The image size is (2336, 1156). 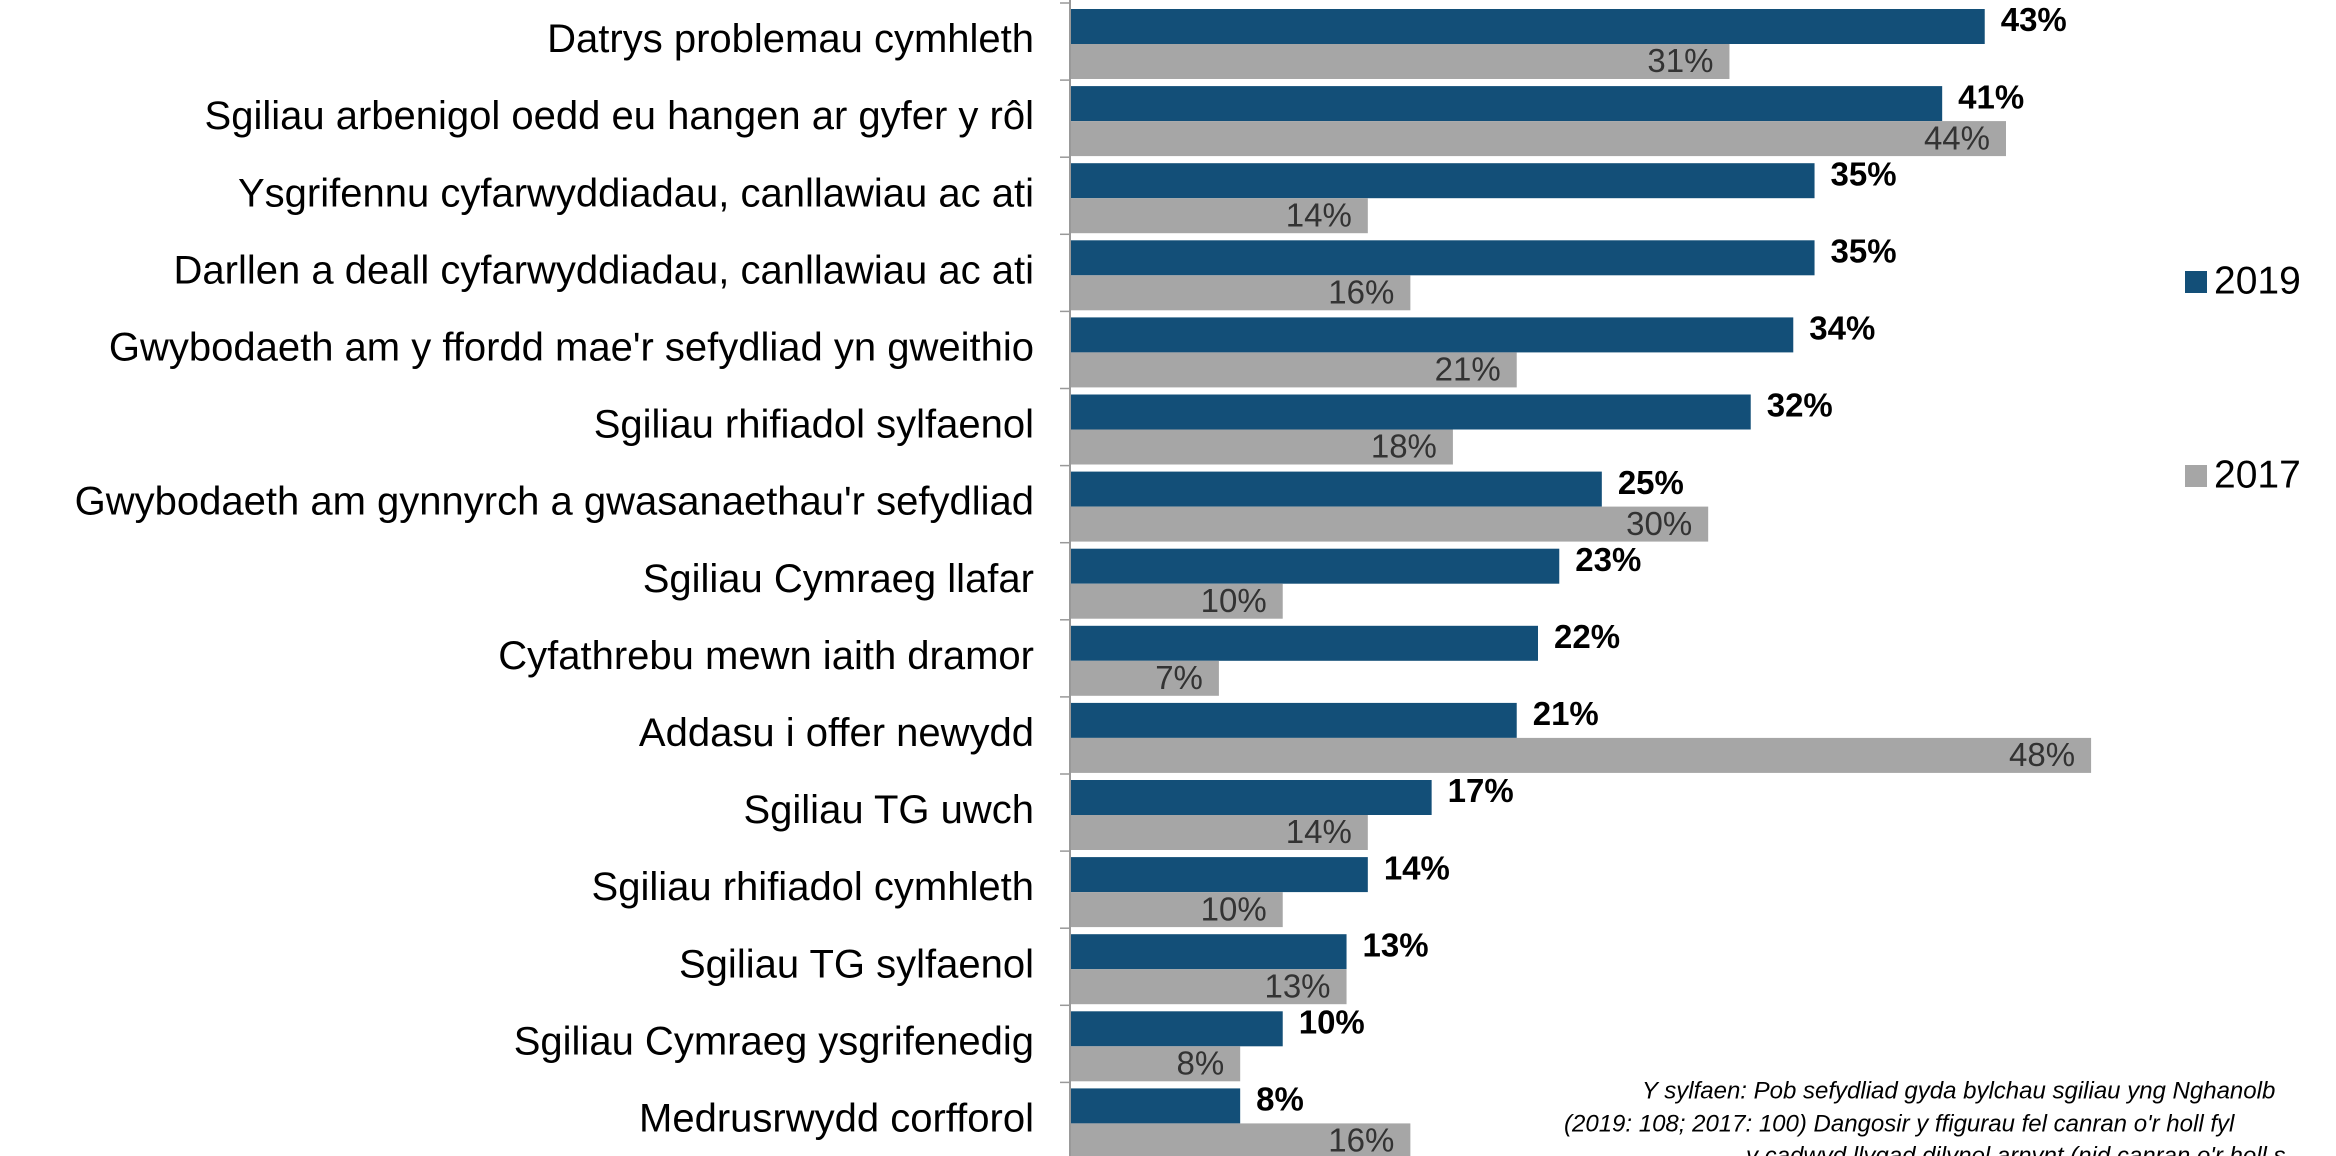 I want to click on category-label: Sgiliau rhifiadol cymhleth, so click(x=813, y=887).